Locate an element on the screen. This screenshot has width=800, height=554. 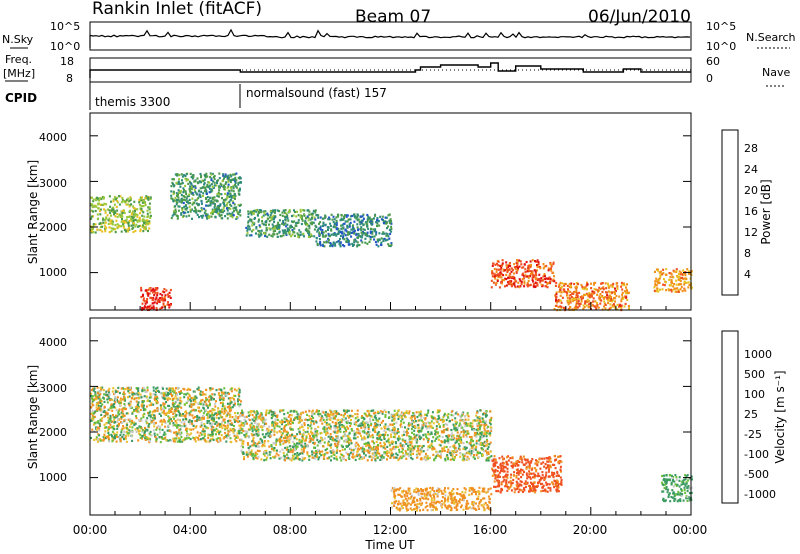
freq-trace is located at coordinates (390, 70).